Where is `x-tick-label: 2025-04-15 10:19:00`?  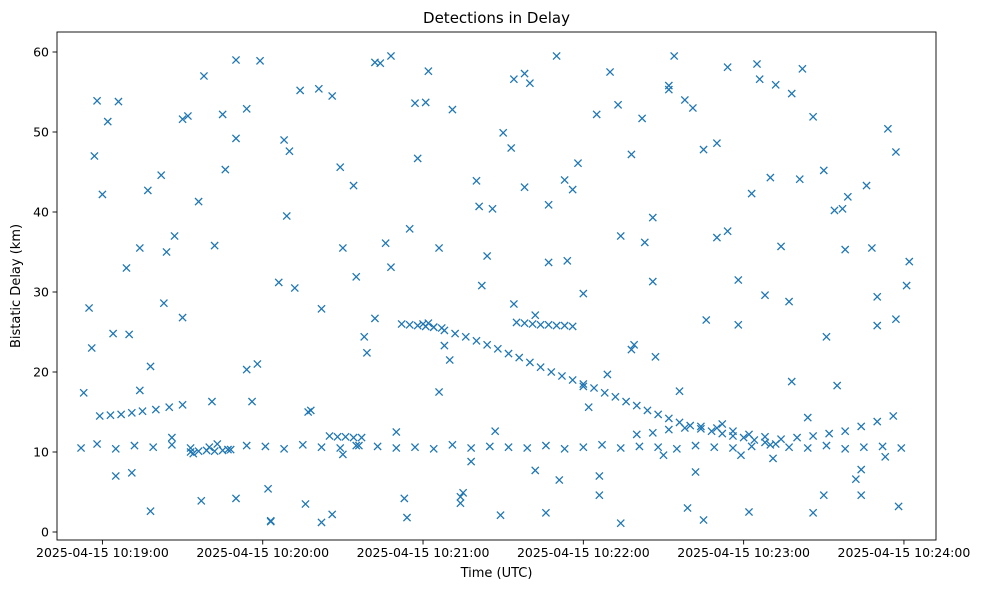
x-tick-label: 2025-04-15 10:19:00 is located at coordinates (102, 552).